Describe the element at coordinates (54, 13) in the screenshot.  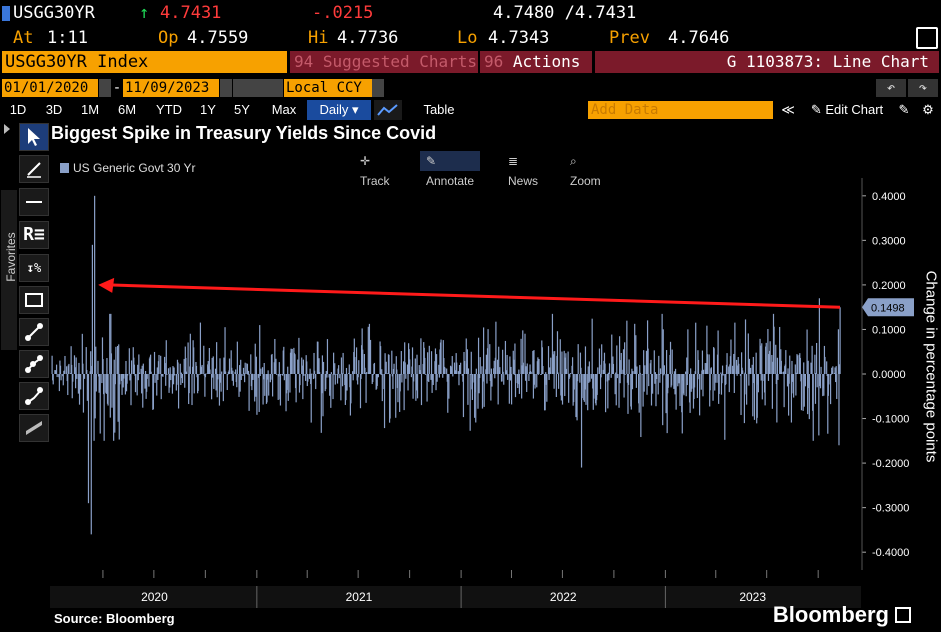
I see `ticker: USGG30YR` at that location.